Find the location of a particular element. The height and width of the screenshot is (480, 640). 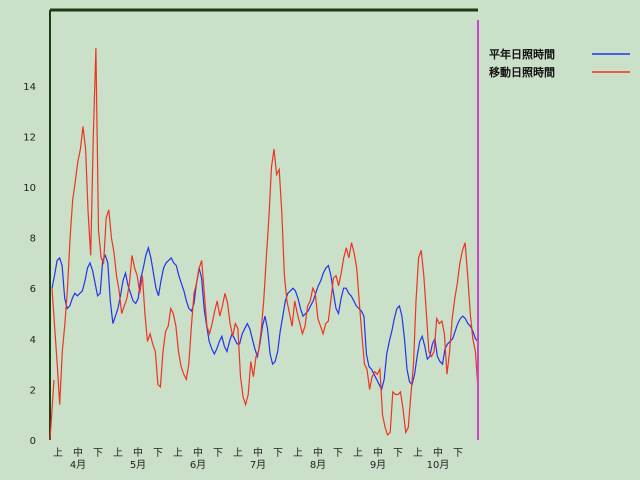

x-month-label-2: 6月 is located at coordinates (198, 465).